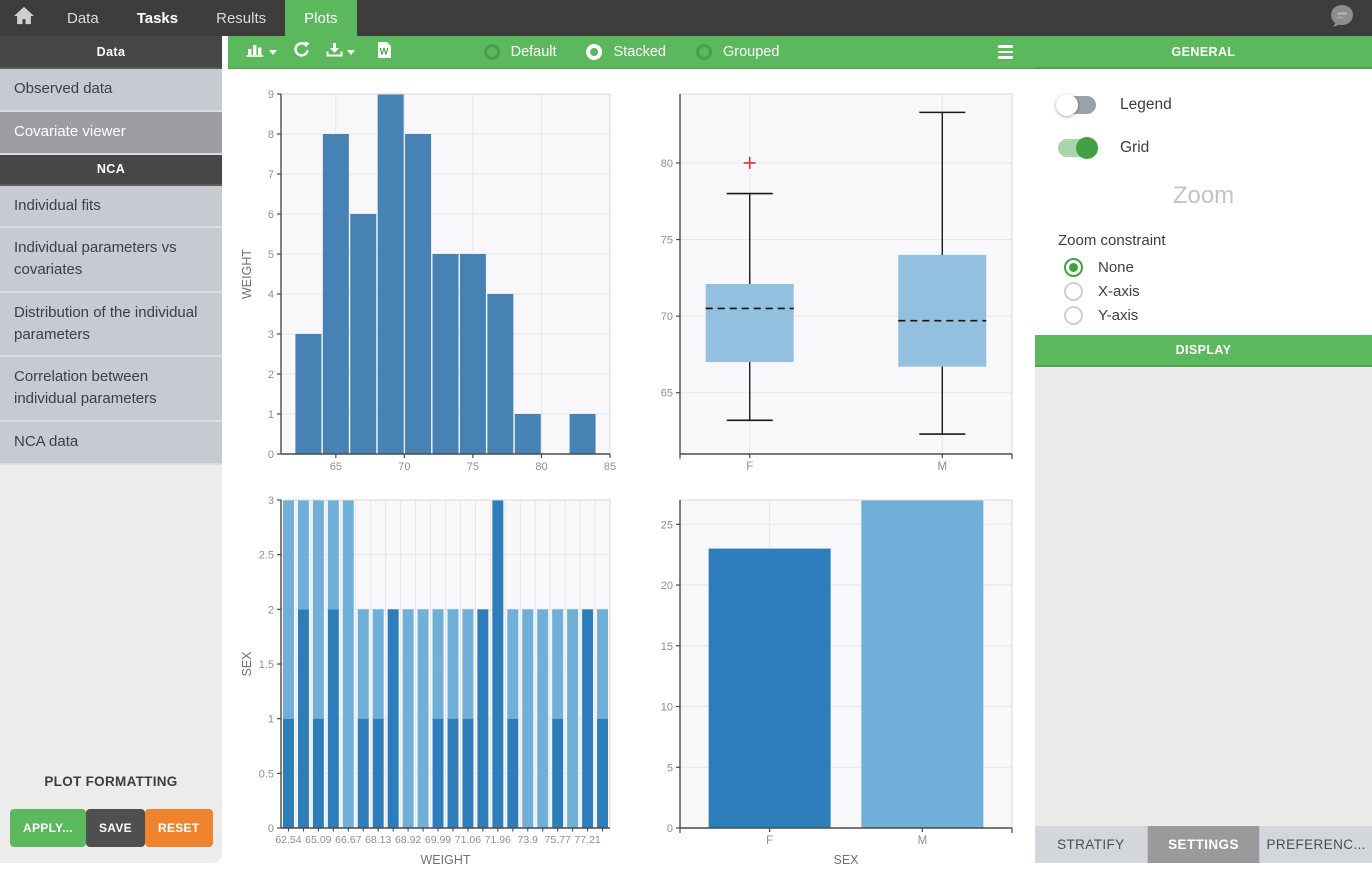 Image resolution: width=1372 pixels, height=877 pixels. I want to click on chat-button, so click(1341, 18).